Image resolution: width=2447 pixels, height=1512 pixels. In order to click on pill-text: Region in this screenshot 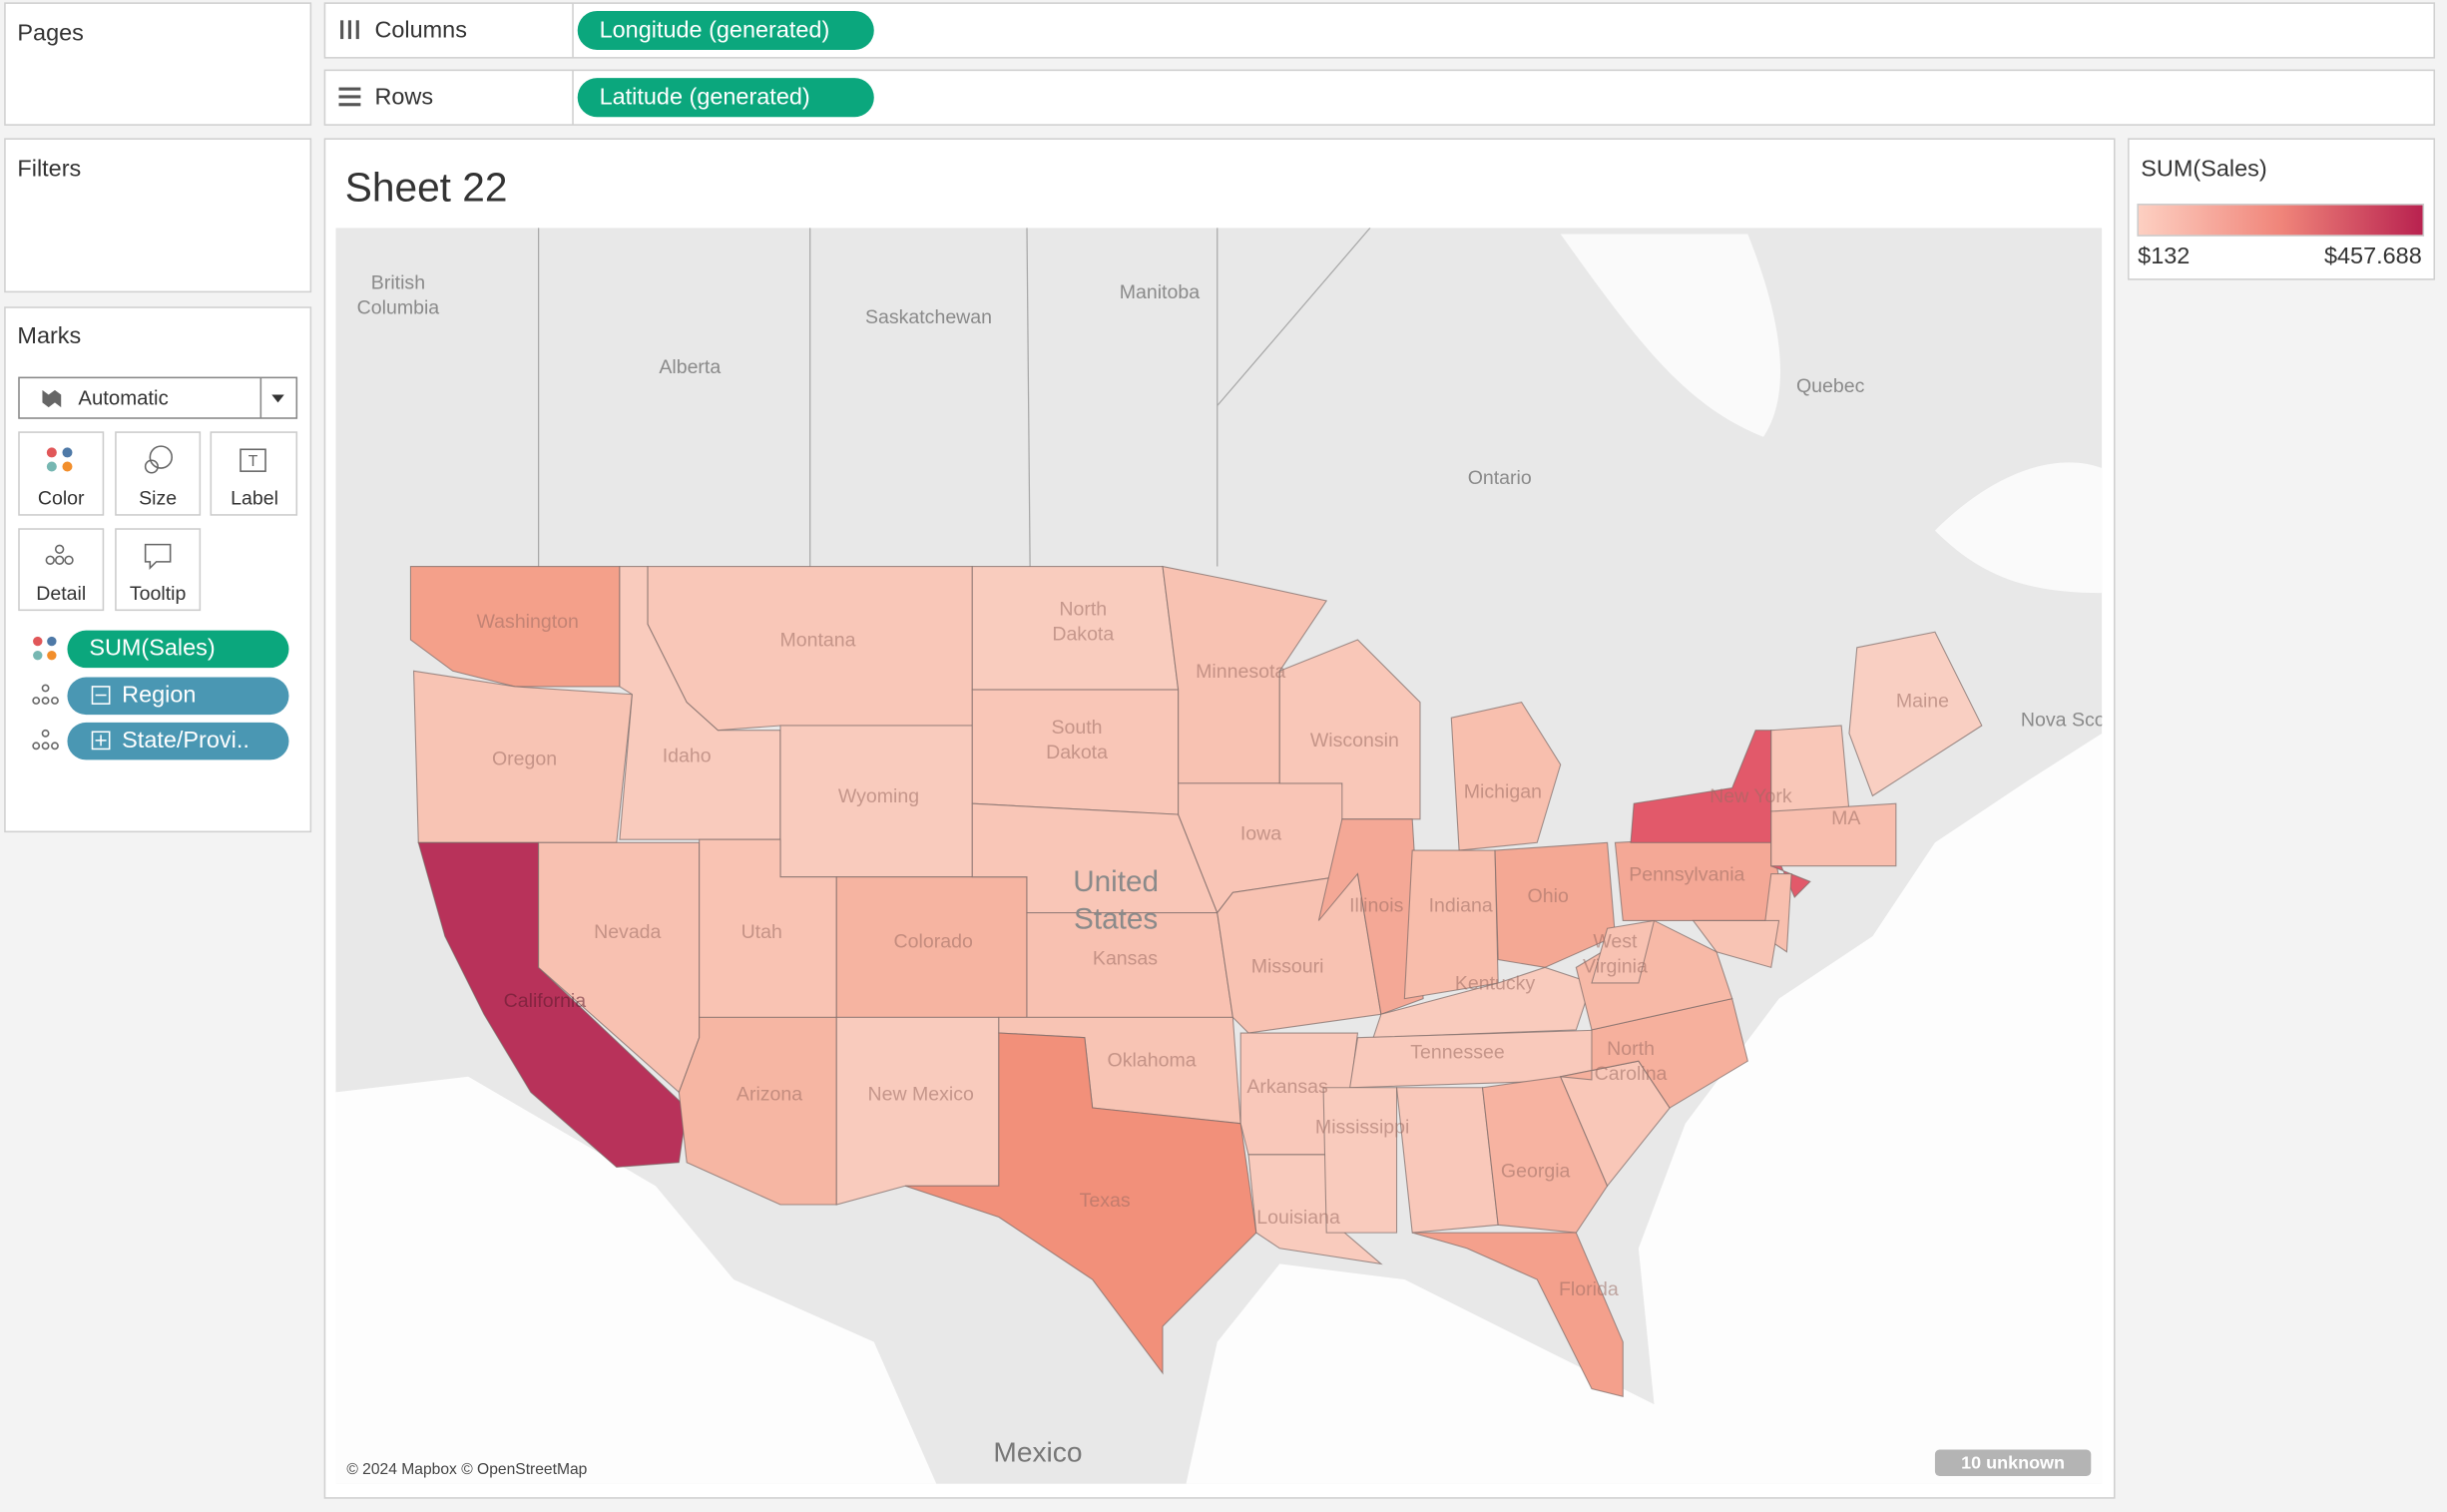, I will do `click(159, 694)`.